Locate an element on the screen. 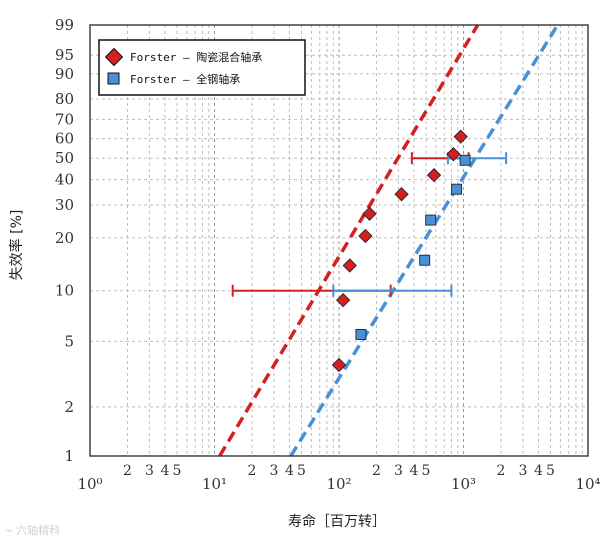  y-tick-label: 95 is located at coordinates (64, 55).